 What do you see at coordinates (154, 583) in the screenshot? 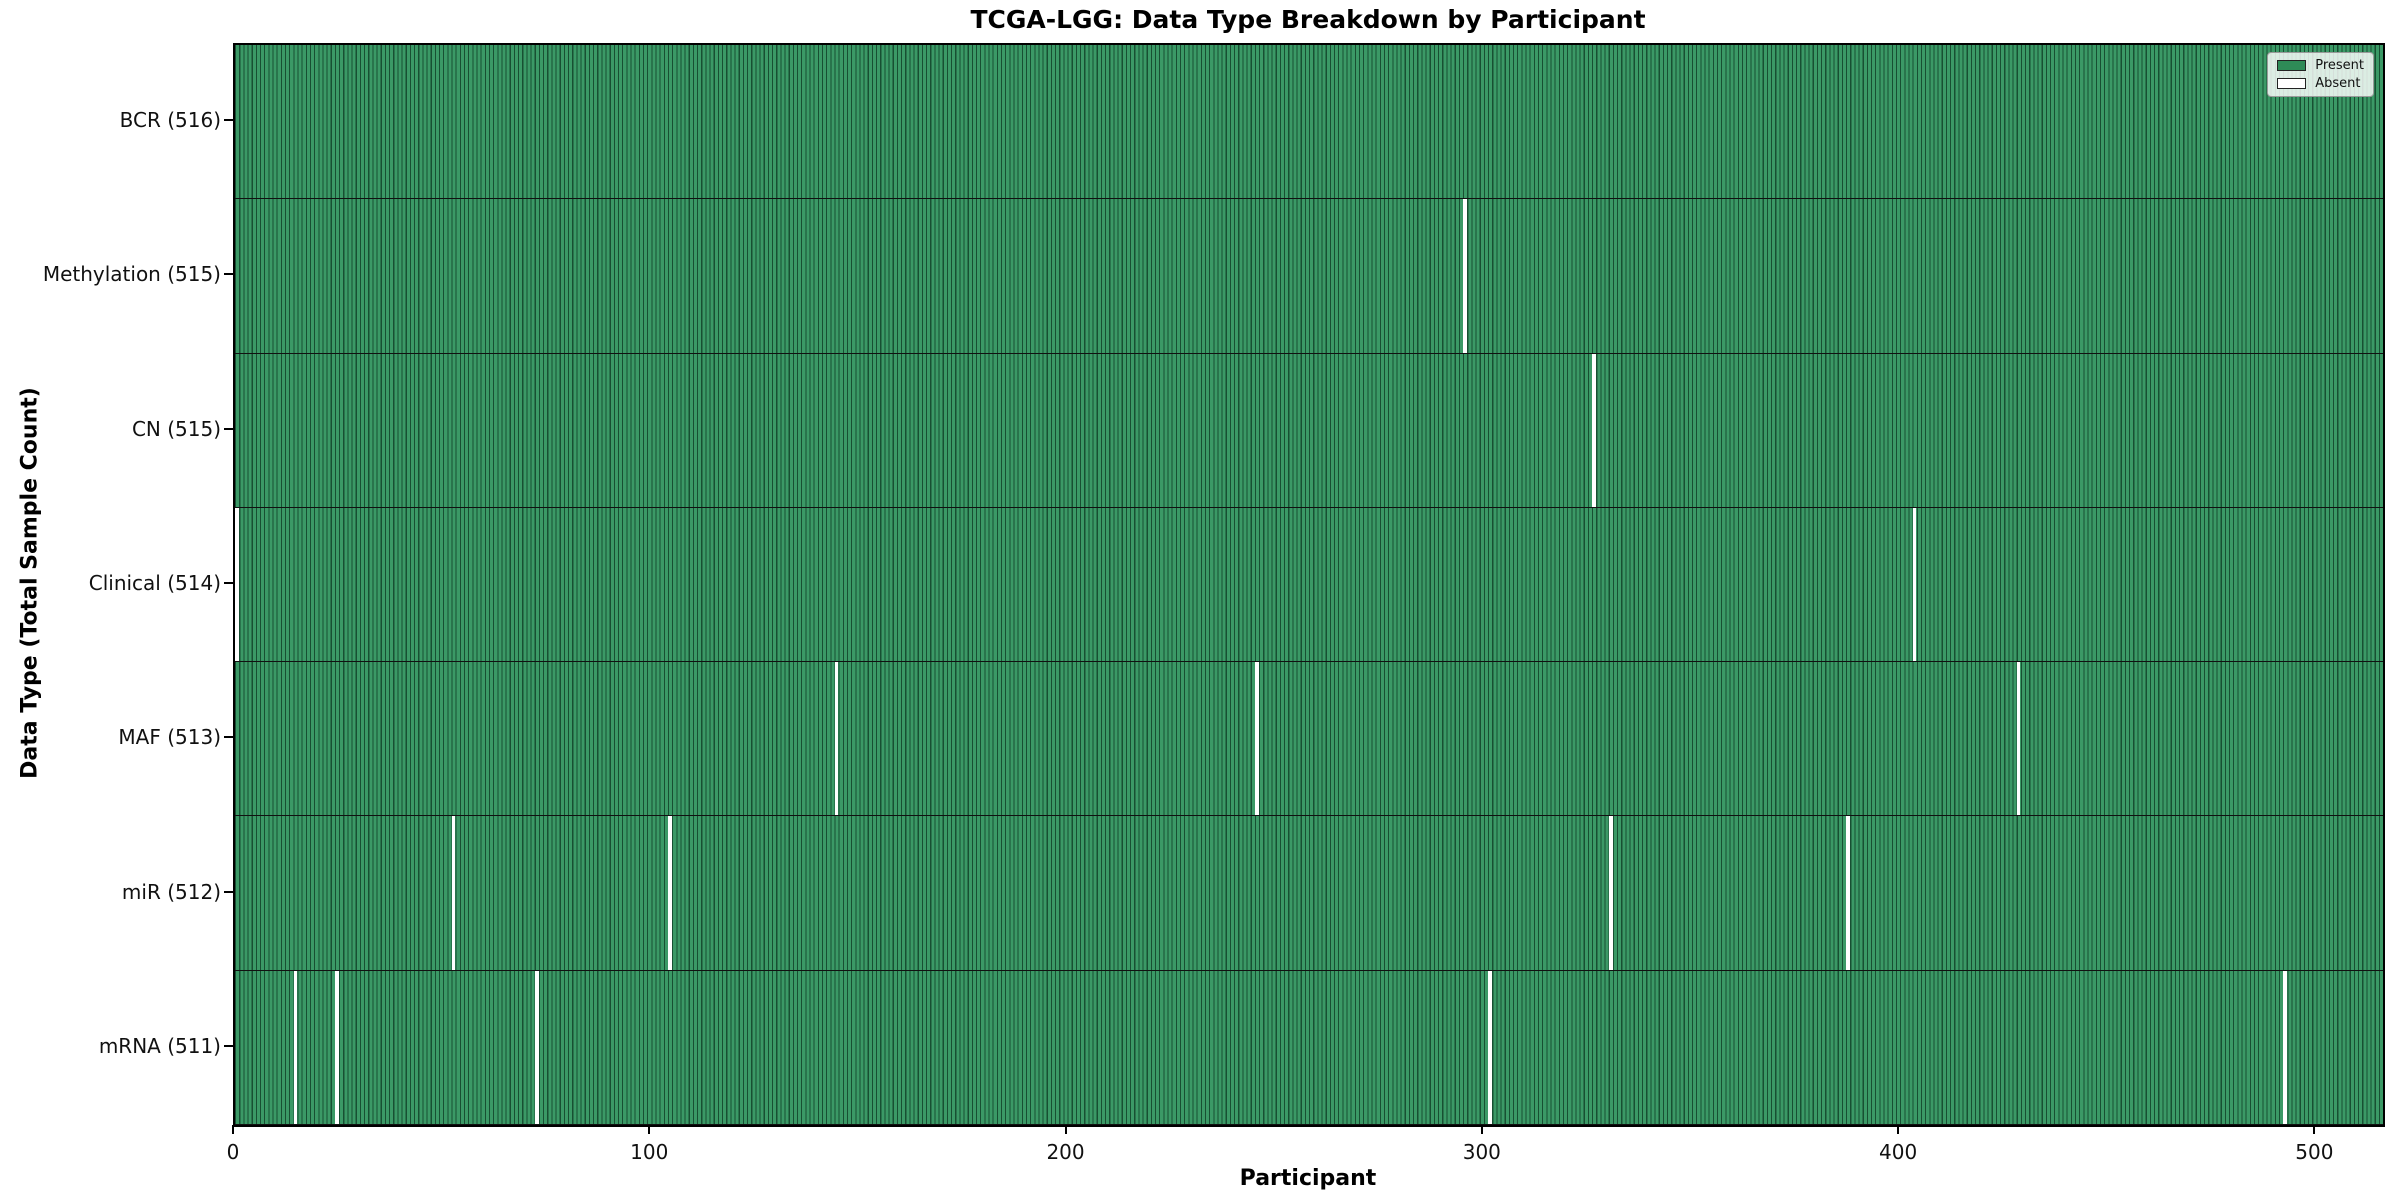
I see `y-tick-label-Clinical: Clinical (514)` at bounding box center [154, 583].